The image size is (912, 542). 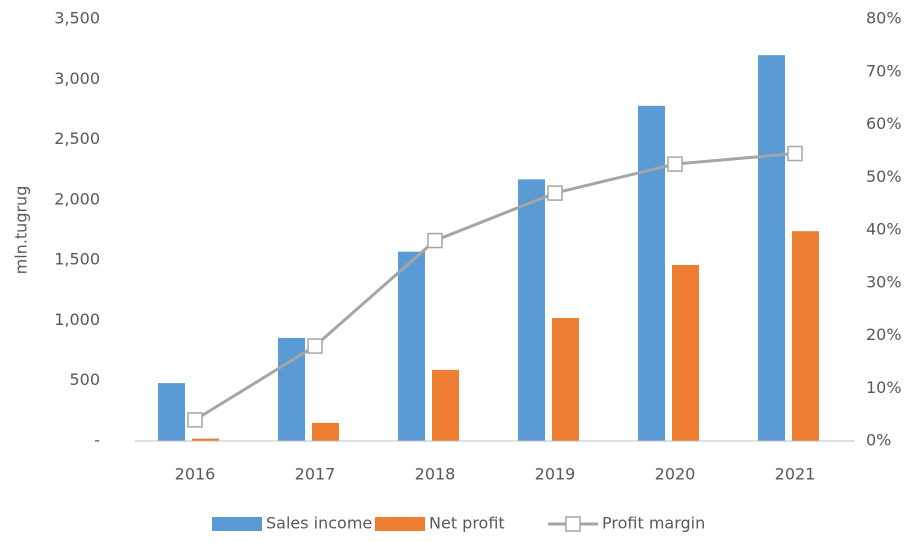 I want to click on x-tick-label: 2018, so click(x=435, y=474).